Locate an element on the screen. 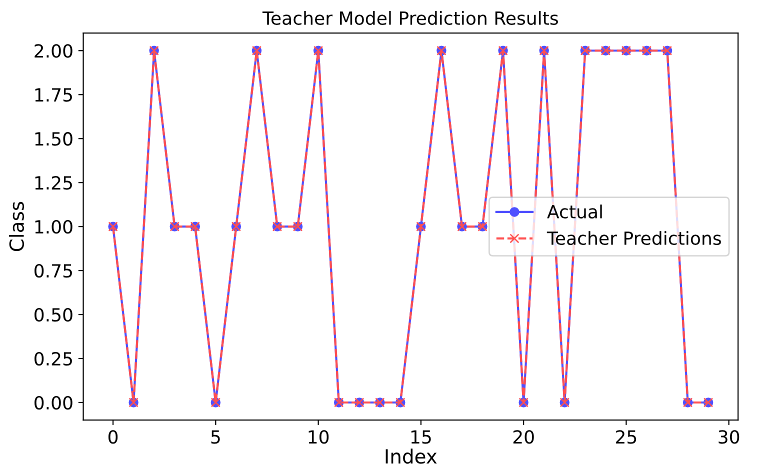 This screenshot has width=757, height=472. y-tick-label: 1.75 is located at coordinates (53, 95).